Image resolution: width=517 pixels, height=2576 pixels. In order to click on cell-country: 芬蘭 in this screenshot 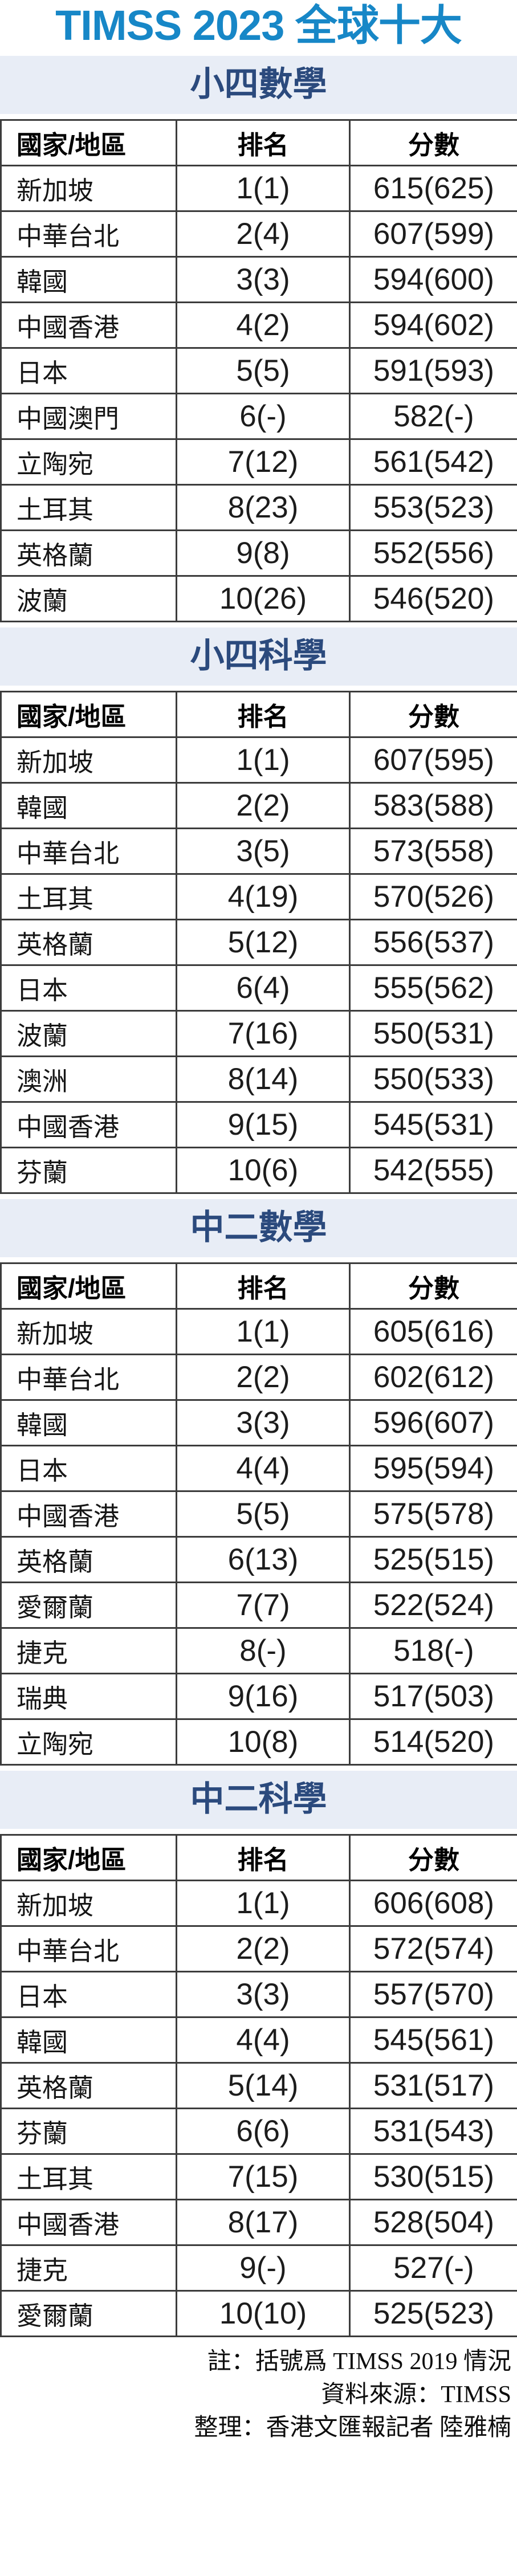, I will do `click(88, 1171)`.